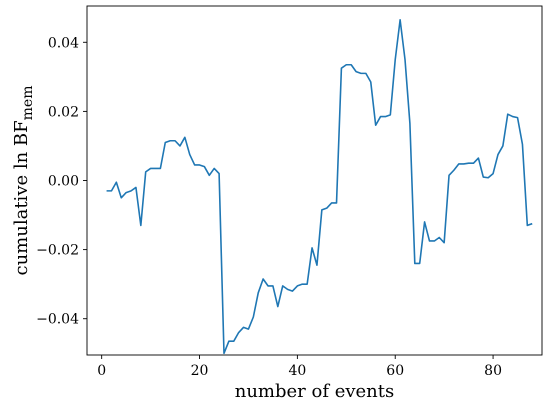 The width and height of the screenshot is (545, 403). What do you see at coordinates (28, 103) in the screenshot?
I see `y-axis-label-subscript: mem` at bounding box center [28, 103].